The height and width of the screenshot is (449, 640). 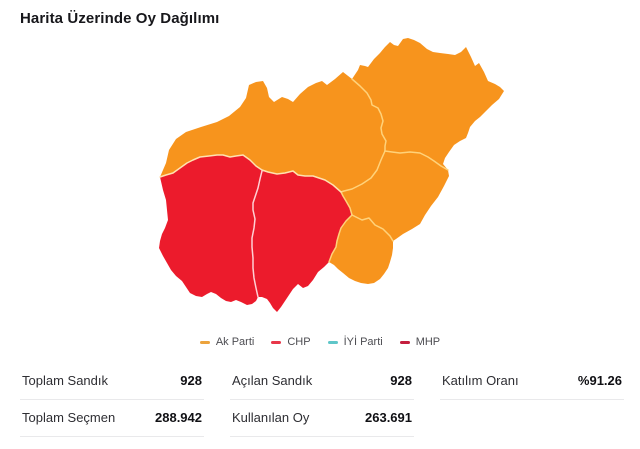 I want to click on stat-label: Açılan Sandık, so click(x=272, y=380).